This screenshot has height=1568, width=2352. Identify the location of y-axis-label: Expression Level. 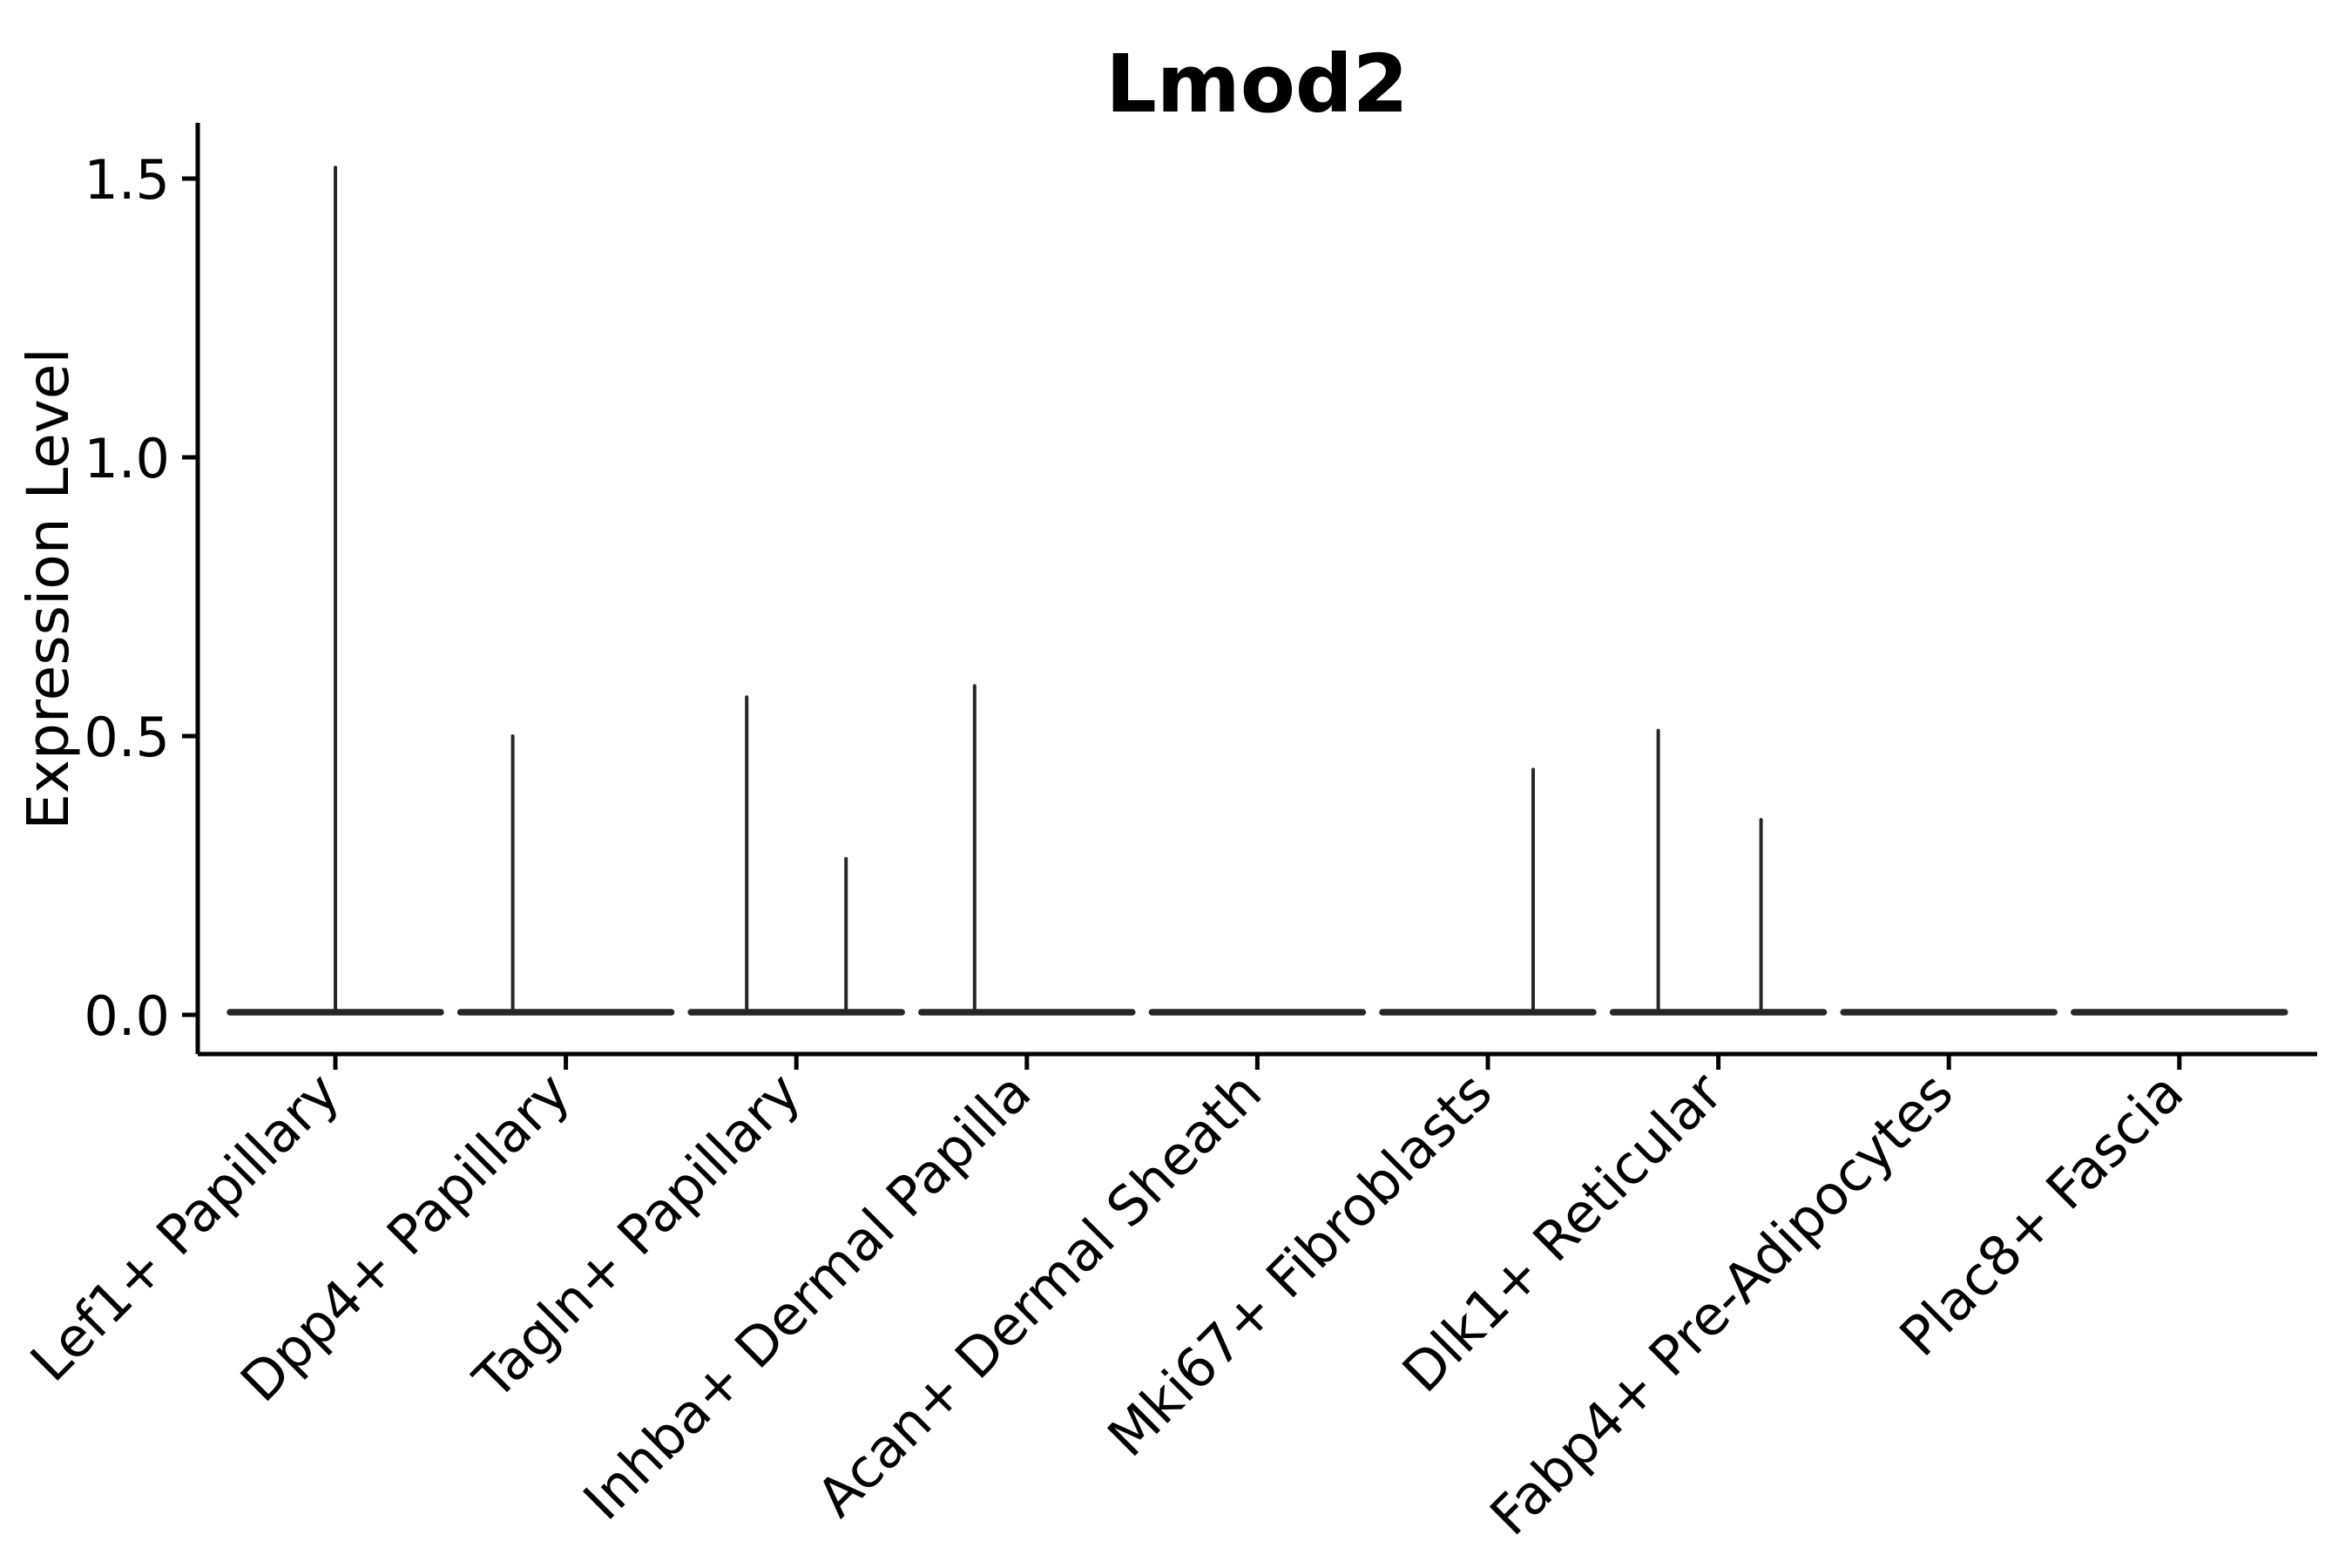
(48, 588).